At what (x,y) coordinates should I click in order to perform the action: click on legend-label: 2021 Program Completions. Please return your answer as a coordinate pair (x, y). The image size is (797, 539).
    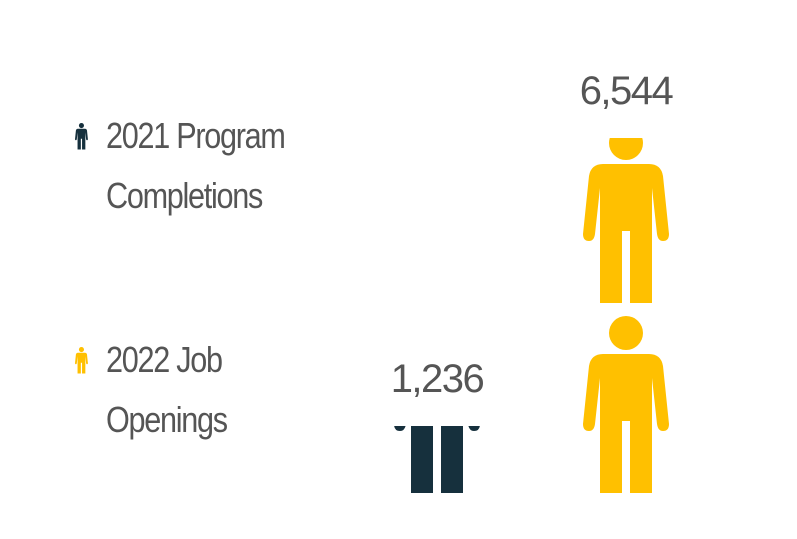
    Looking at the image, I should click on (196, 165).